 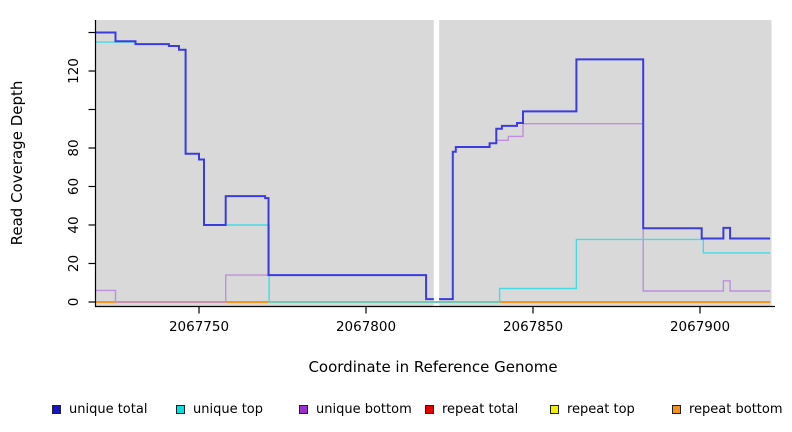 I want to click on coverage-gap-band, so click(x=436, y=163).